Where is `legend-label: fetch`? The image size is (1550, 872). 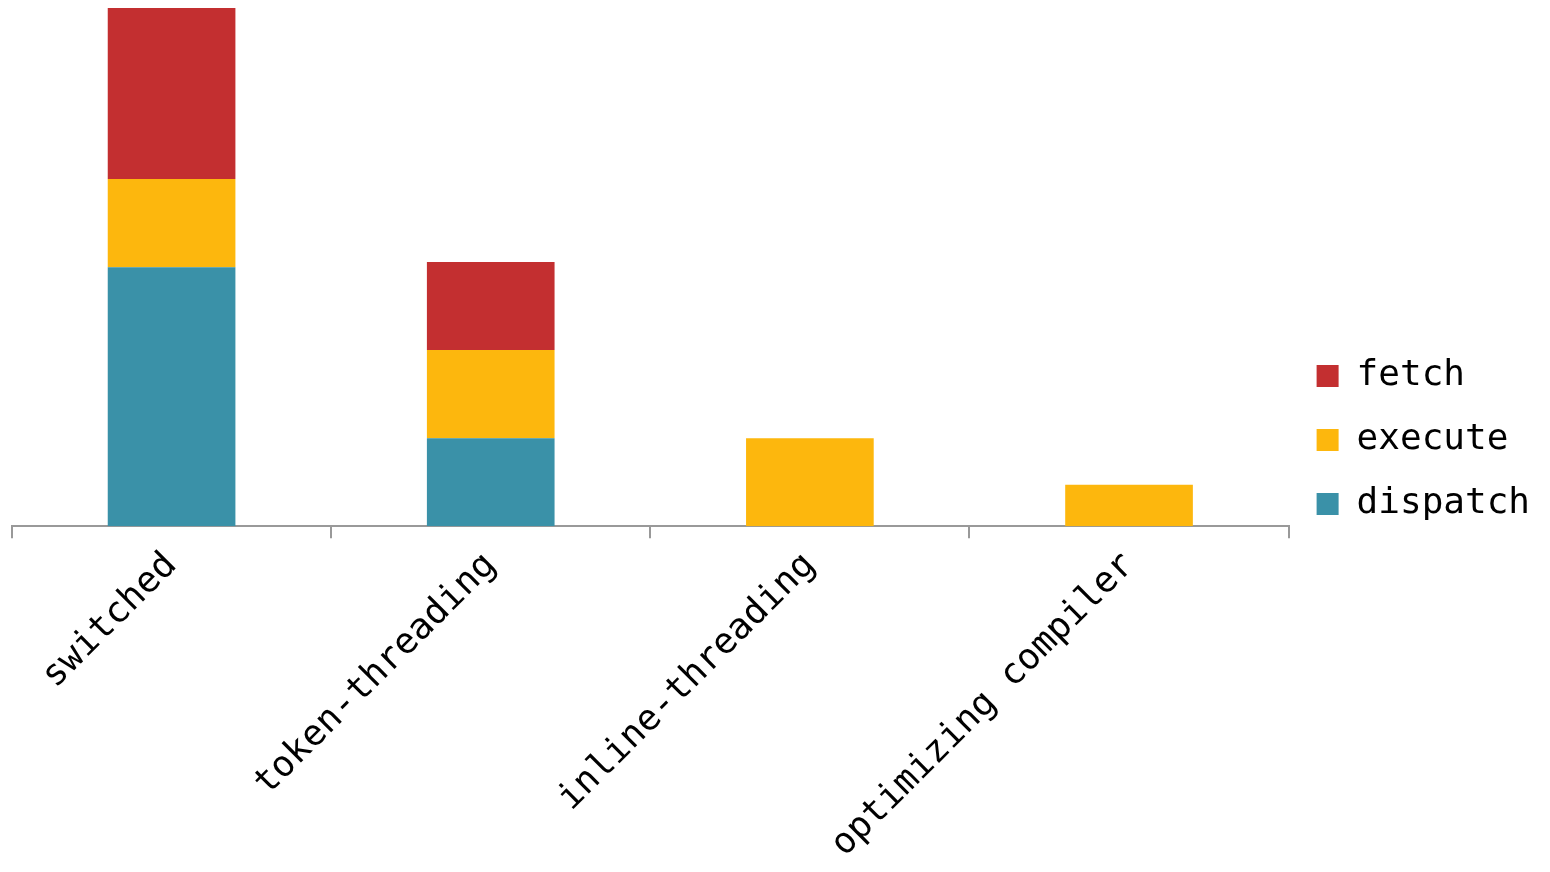
legend-label: fetch is located at coordinates (1410, 373).